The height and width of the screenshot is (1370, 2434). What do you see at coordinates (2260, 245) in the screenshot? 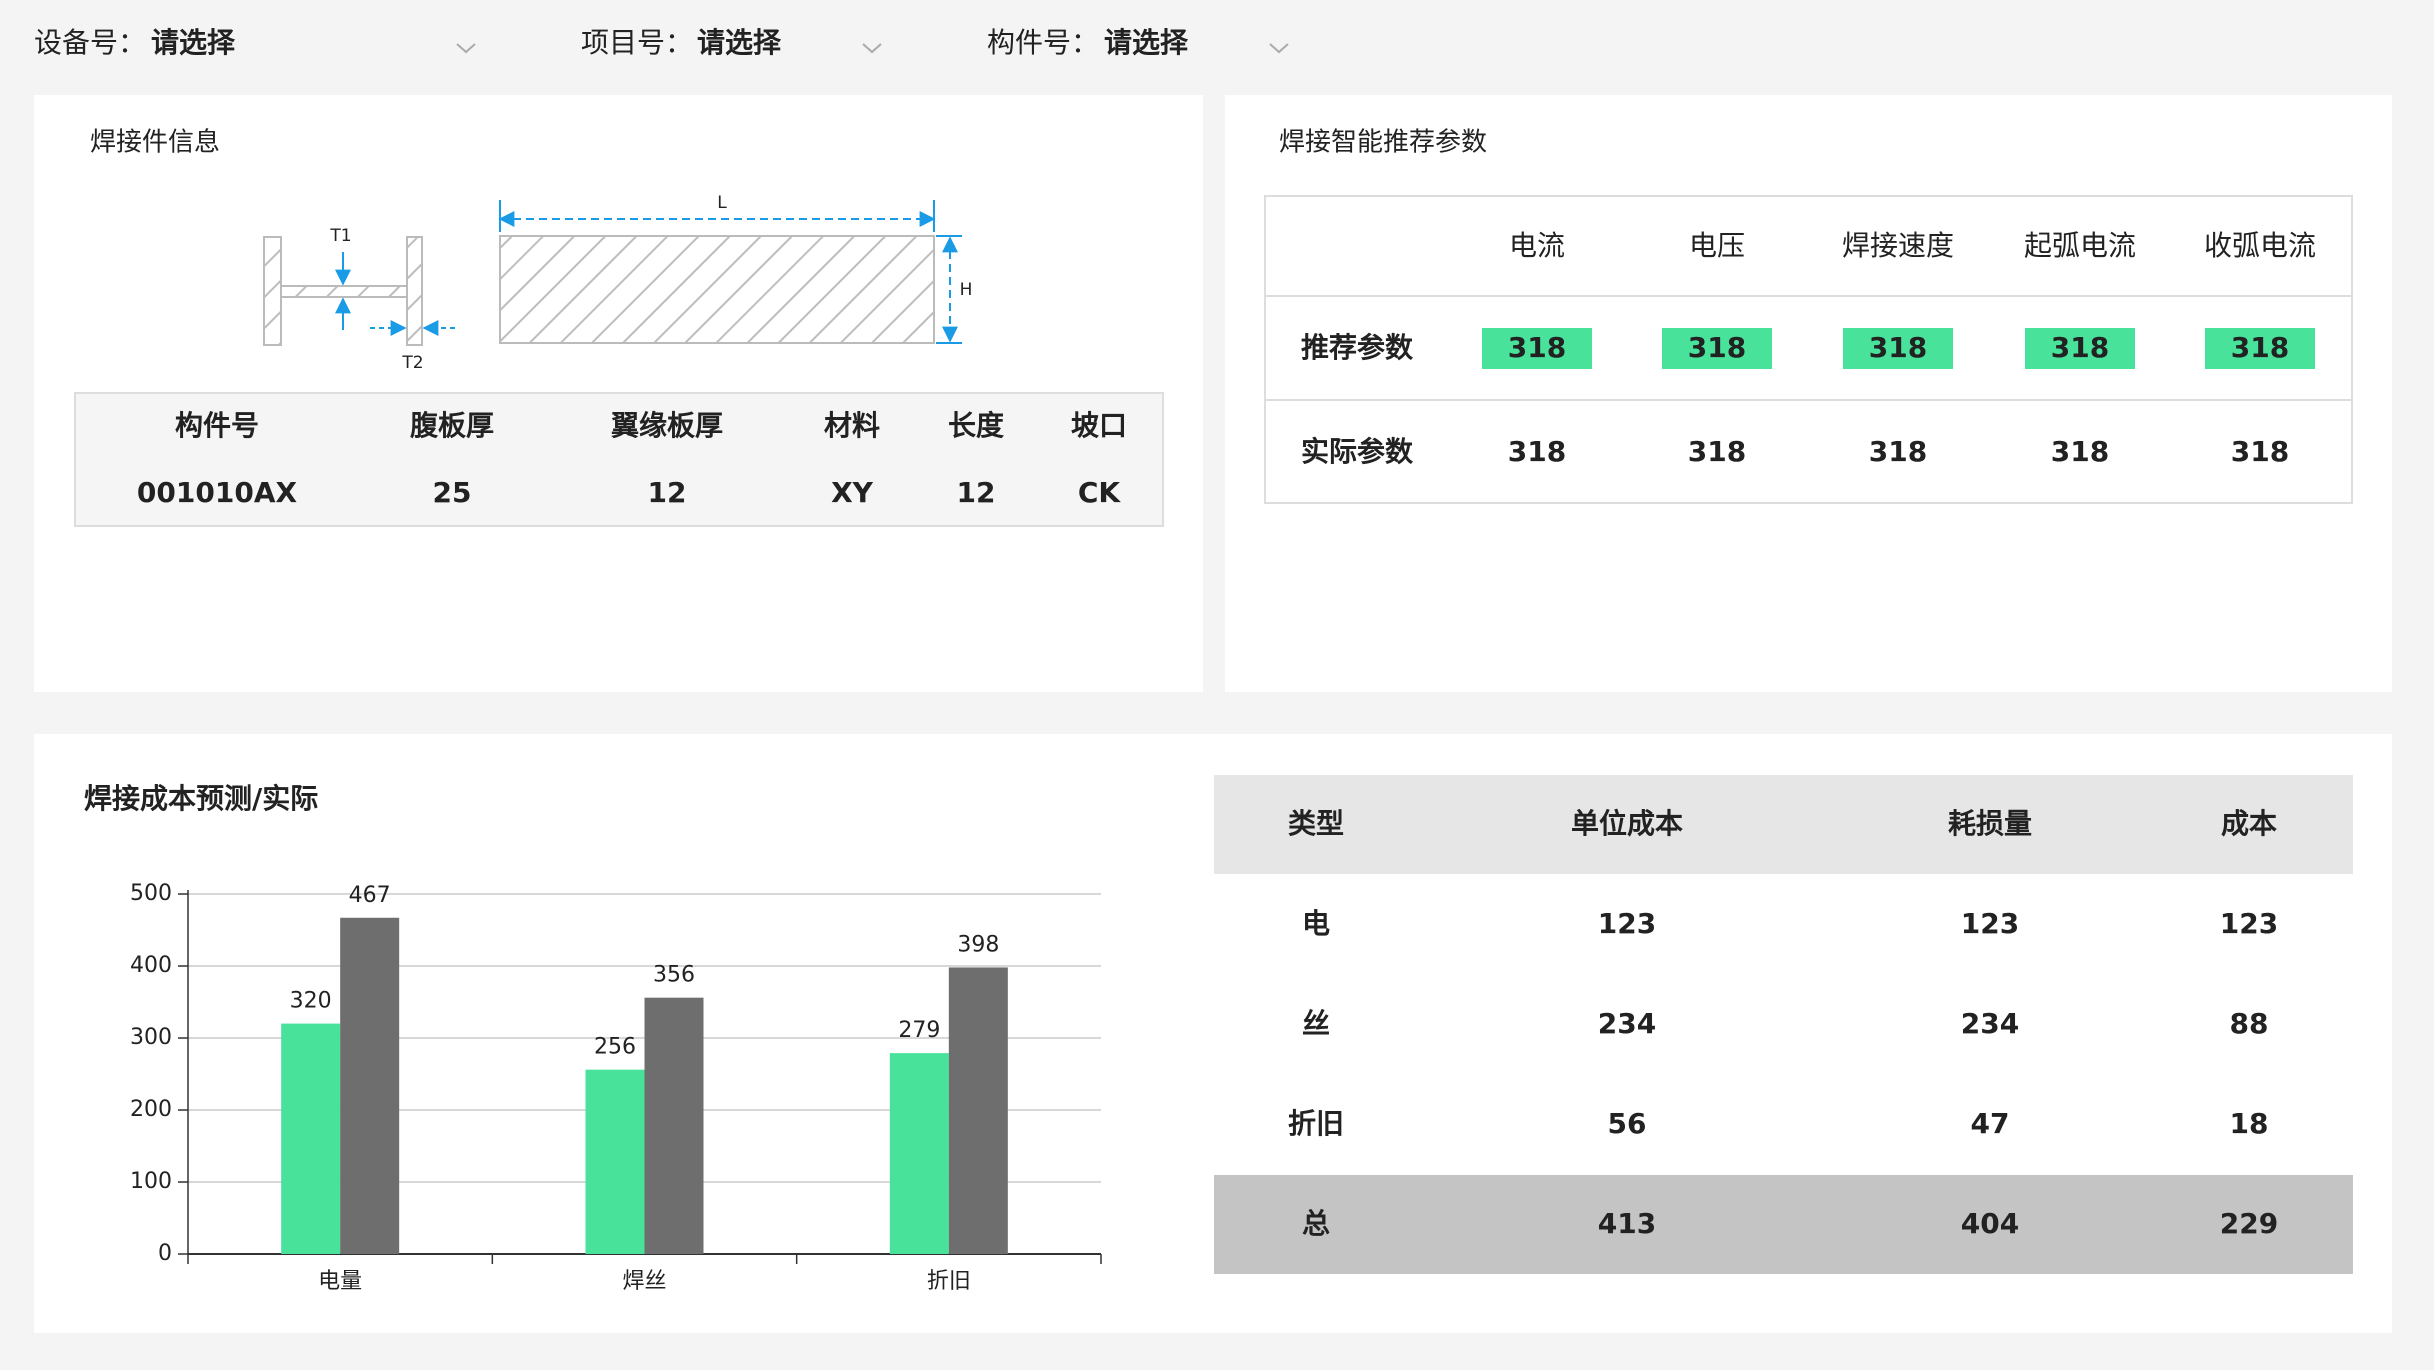
I see `table-header: 收弧电流` at bounding box center [2260, 245].